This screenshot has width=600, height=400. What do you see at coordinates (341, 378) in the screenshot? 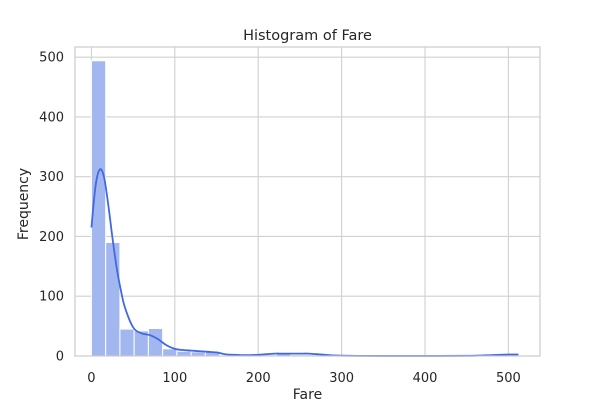
I see `x-tick-label: 300` at bounding box center [341, 378].